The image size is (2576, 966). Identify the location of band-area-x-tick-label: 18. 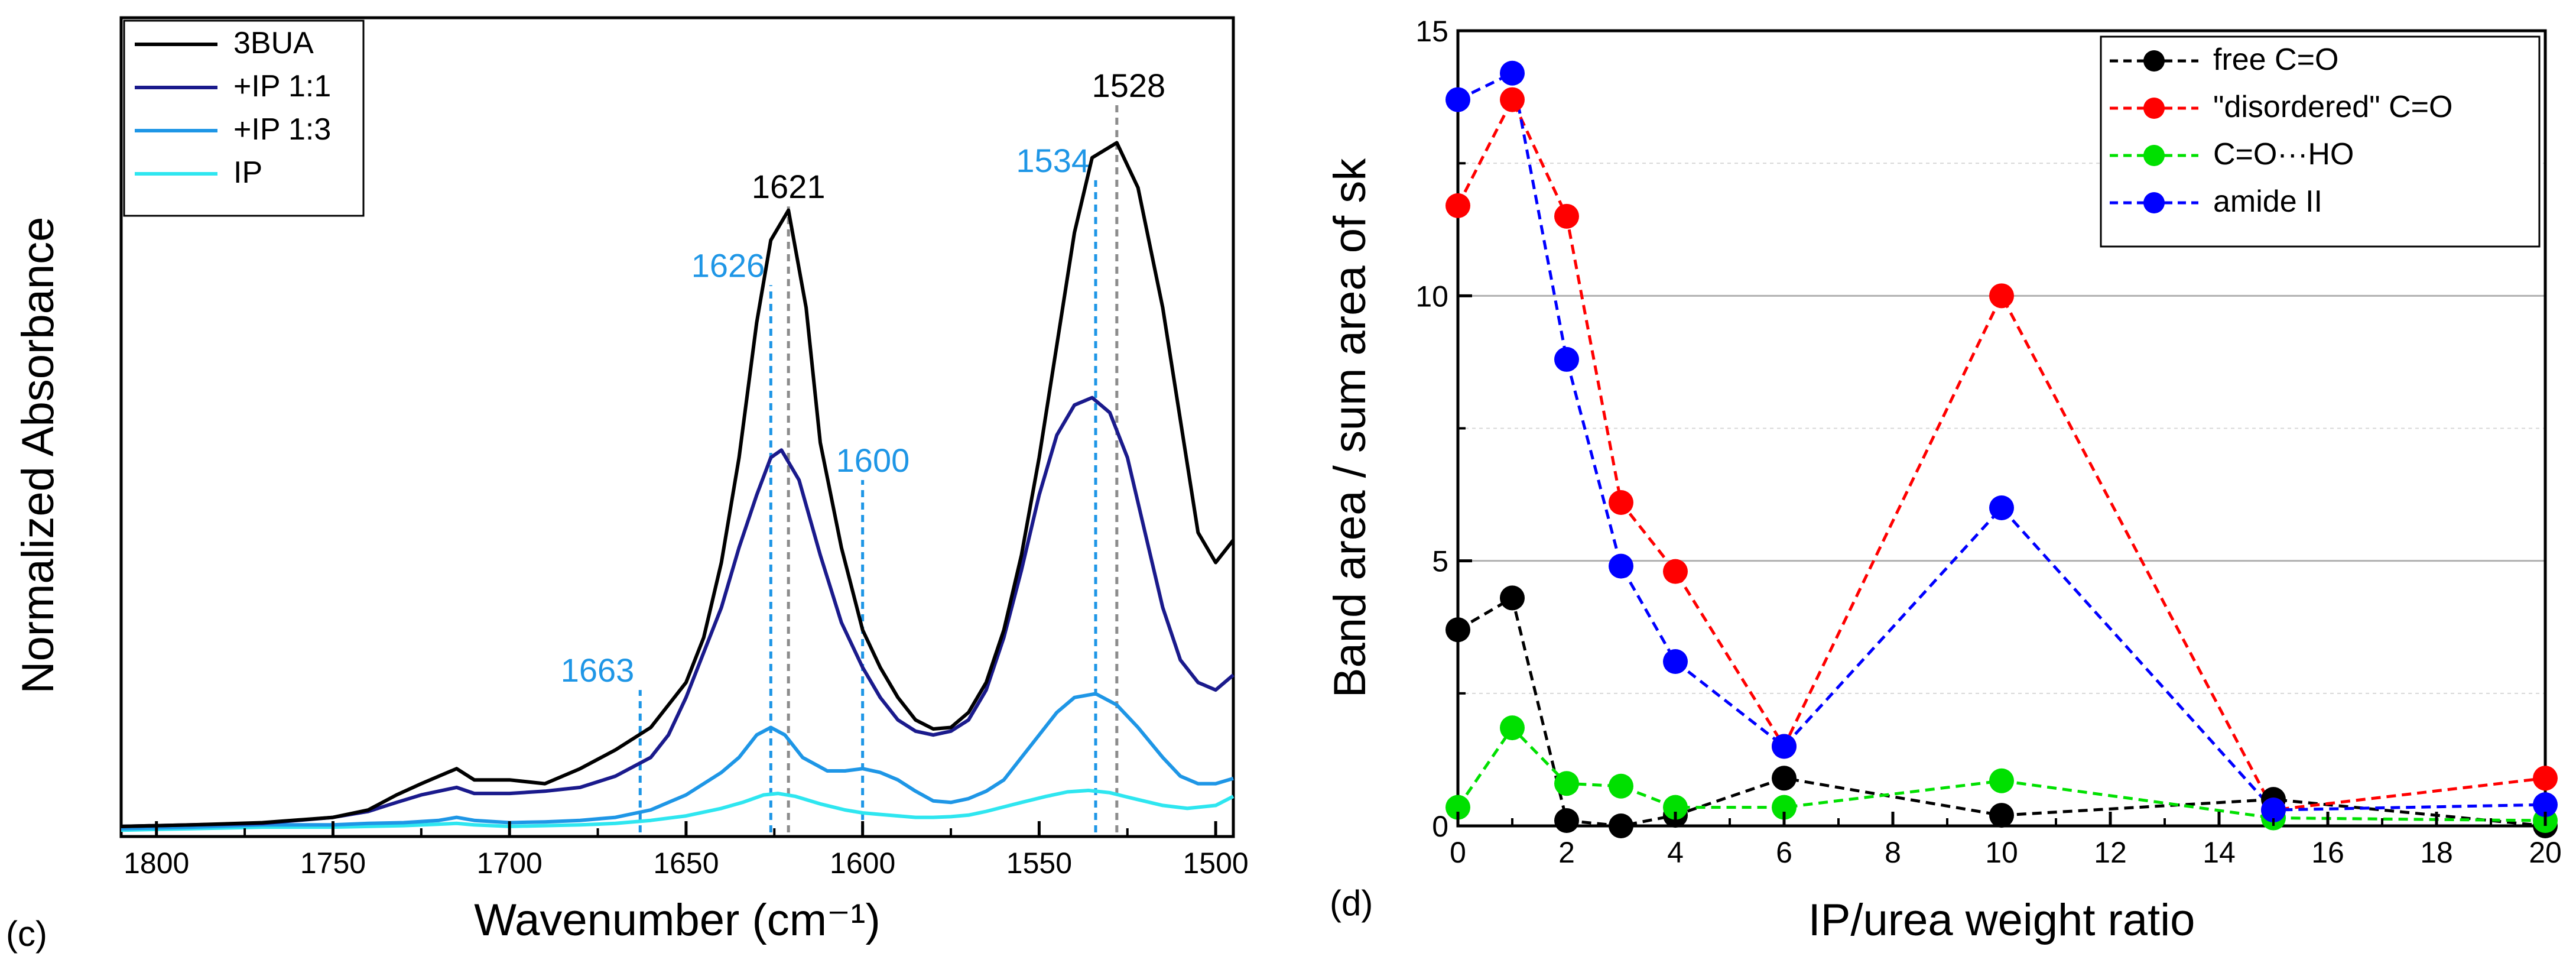
(2436, 852).